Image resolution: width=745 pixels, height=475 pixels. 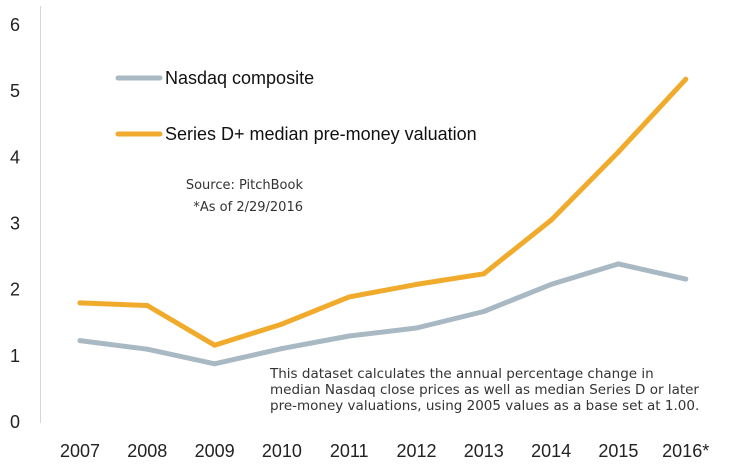 What do you see at coordinates (245, 185) in the screenshot?
I see `source-note: Source: PitchBook` at bounding box center [245, 185].